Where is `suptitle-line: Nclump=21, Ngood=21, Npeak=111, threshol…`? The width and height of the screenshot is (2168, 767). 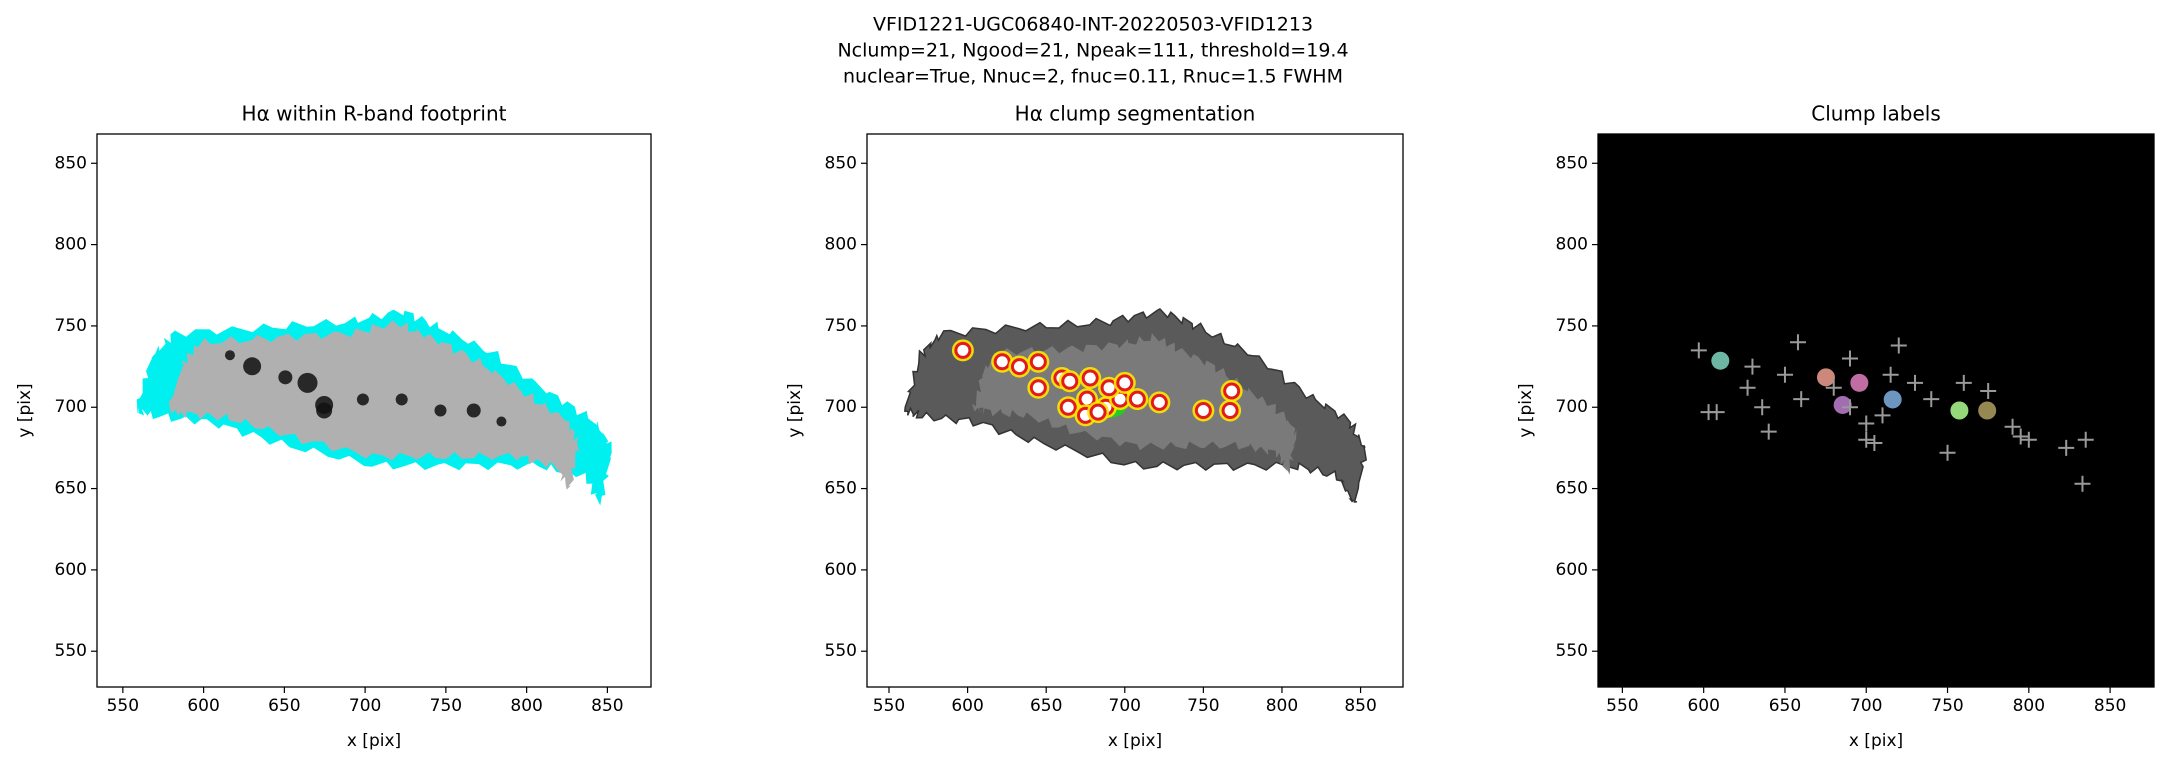
suptitle-line: Nclump=21, Ngood=21, Npeak=111, threshol… is located at coordinates (1092, 51).